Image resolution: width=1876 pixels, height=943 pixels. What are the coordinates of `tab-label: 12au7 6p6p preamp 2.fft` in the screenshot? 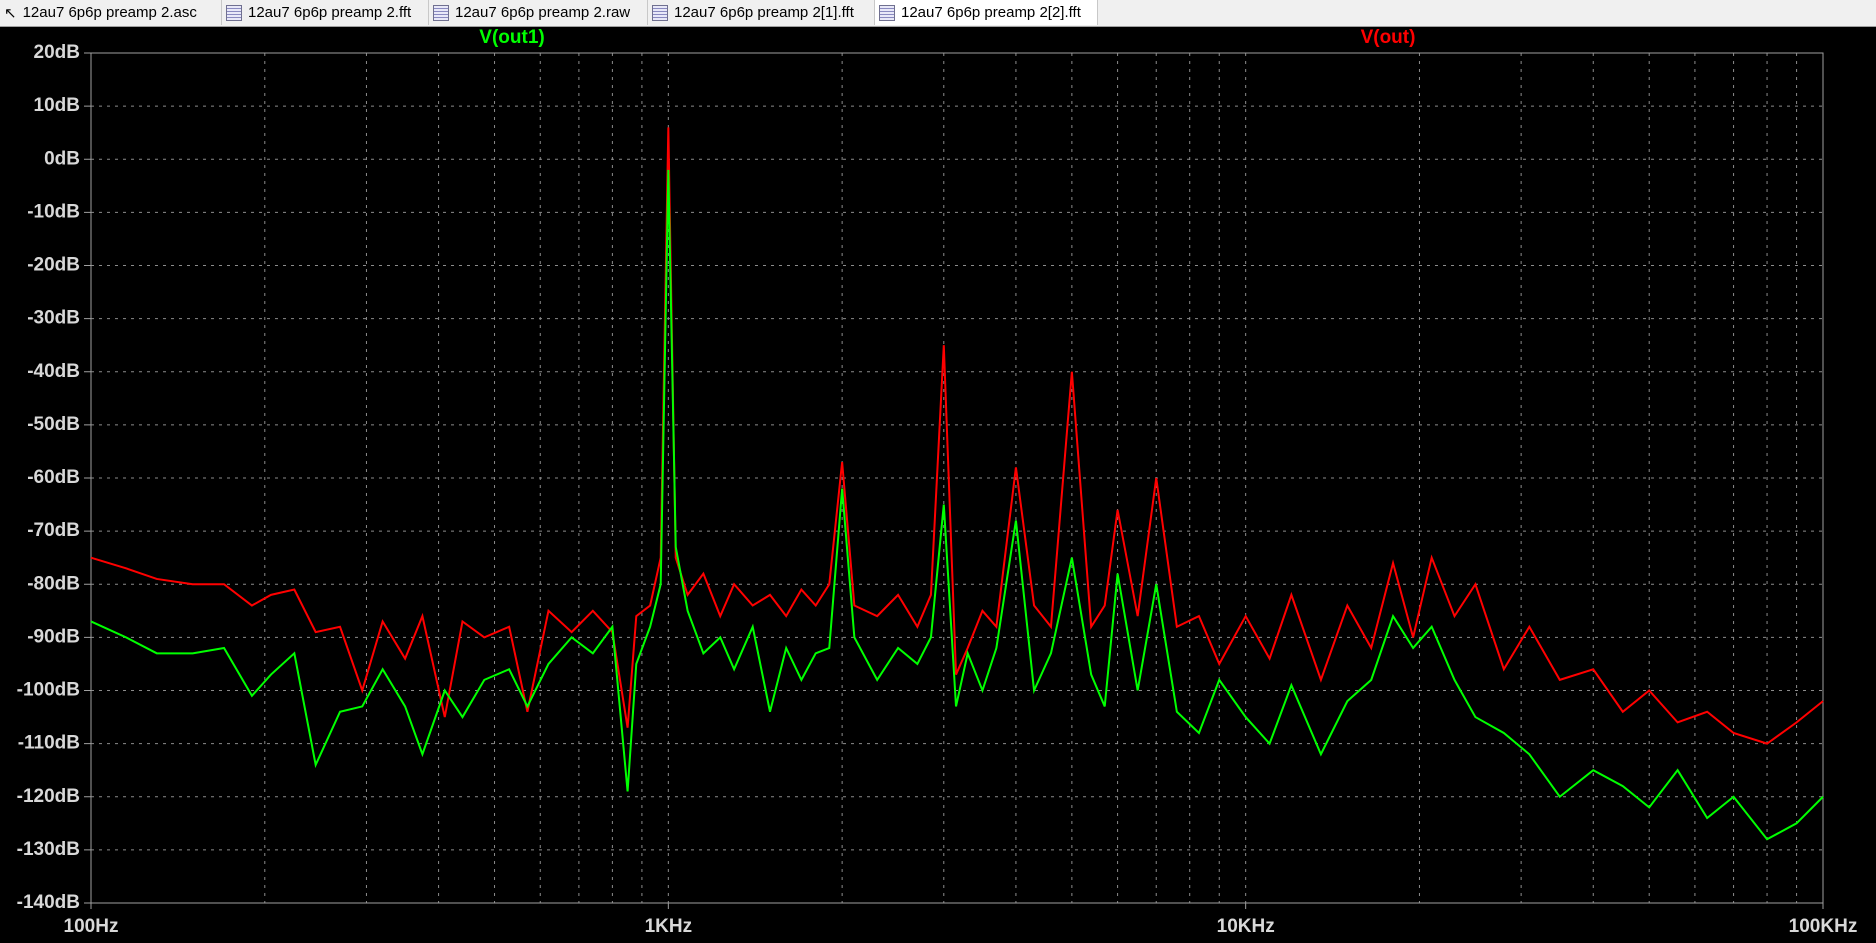 It's located at (330, 12).